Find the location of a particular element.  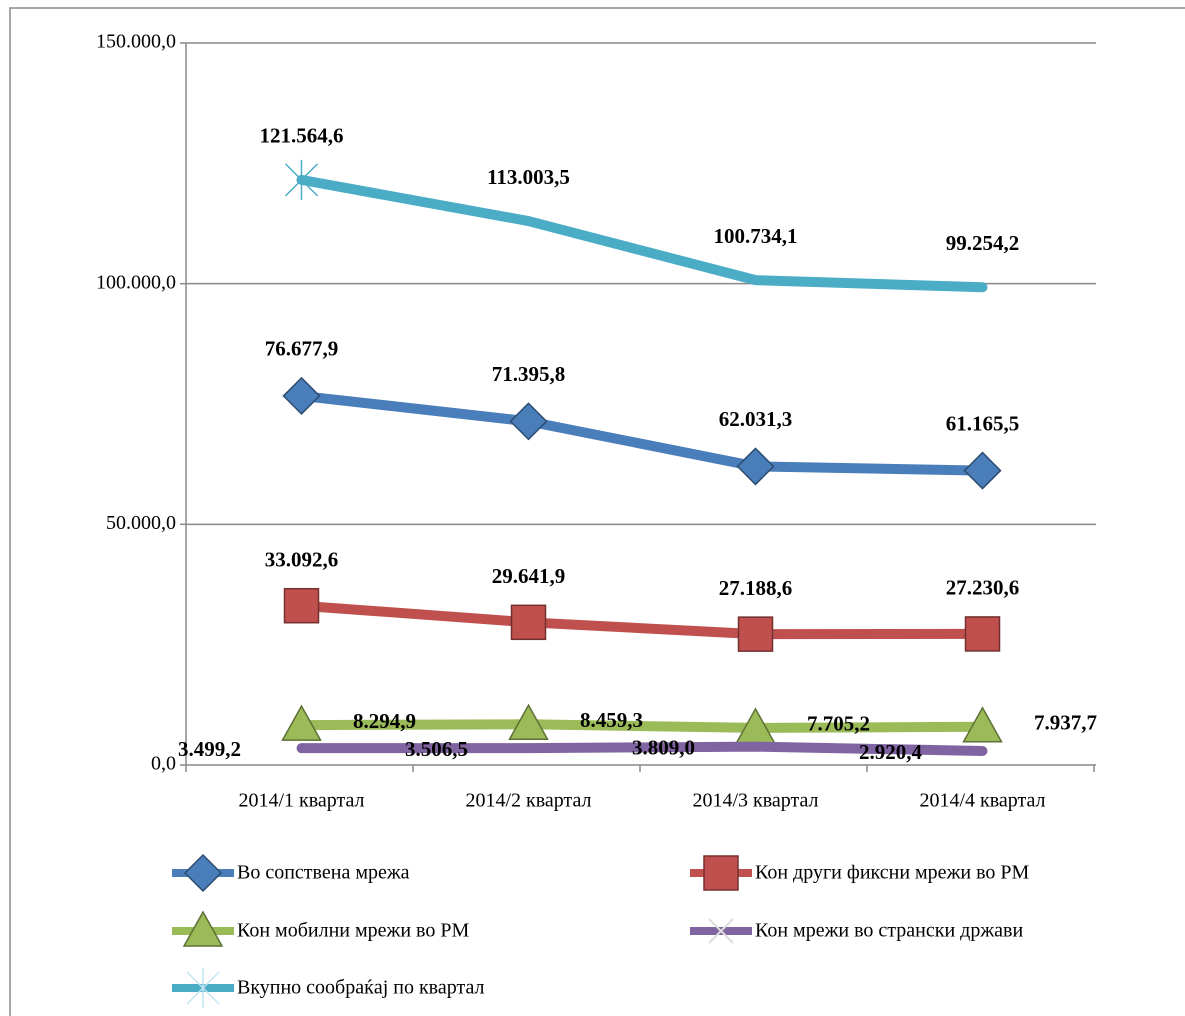

data-label: 99.254,2 is located at coordinates (983, 243).